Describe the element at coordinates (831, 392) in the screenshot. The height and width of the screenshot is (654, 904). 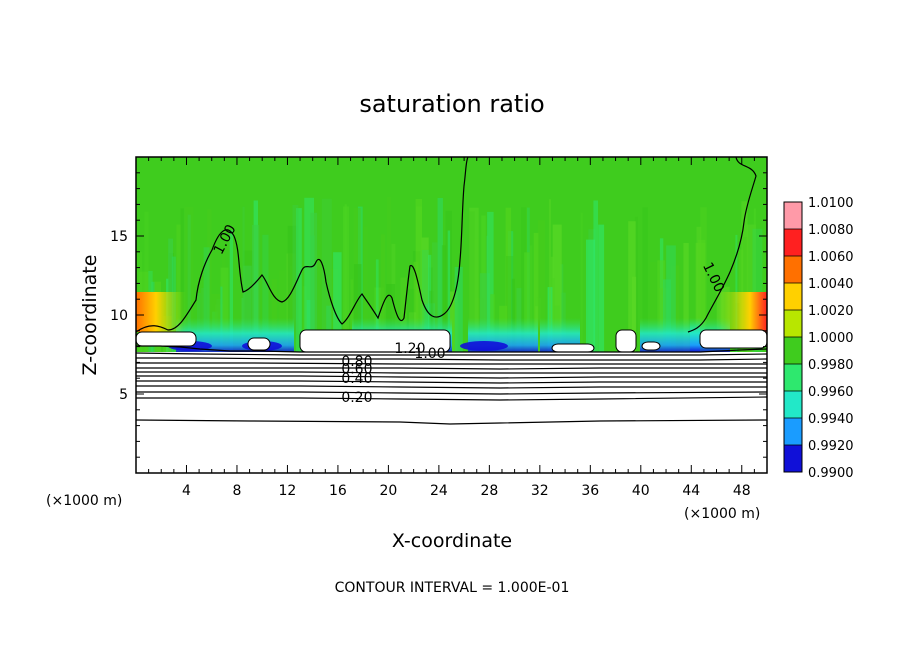
I see `colorbar-label: 0.9960` at that location.